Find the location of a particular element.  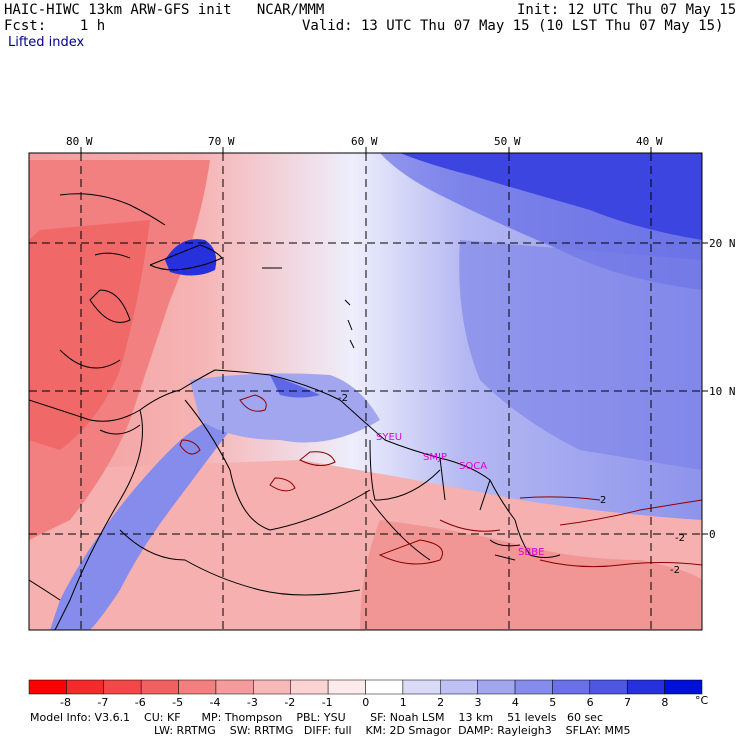

station-label-sbbe: SBBE is located at coordinates (531, 552).